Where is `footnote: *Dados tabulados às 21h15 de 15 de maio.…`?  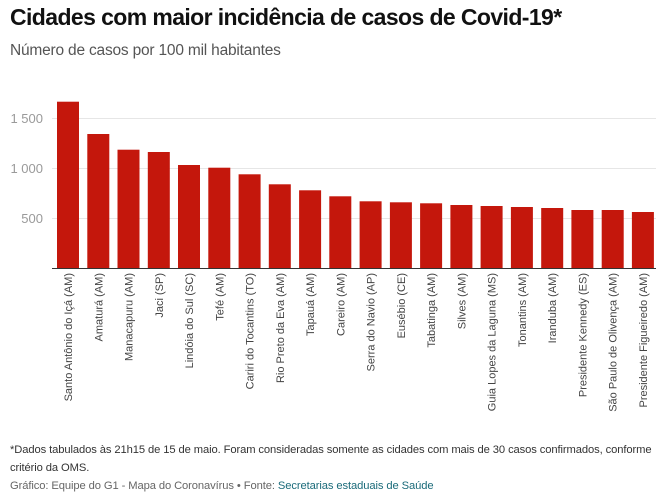
footnote: *Dados tabulados às 21h15 de 15 de maio.… is located at coordinates (331, 459).